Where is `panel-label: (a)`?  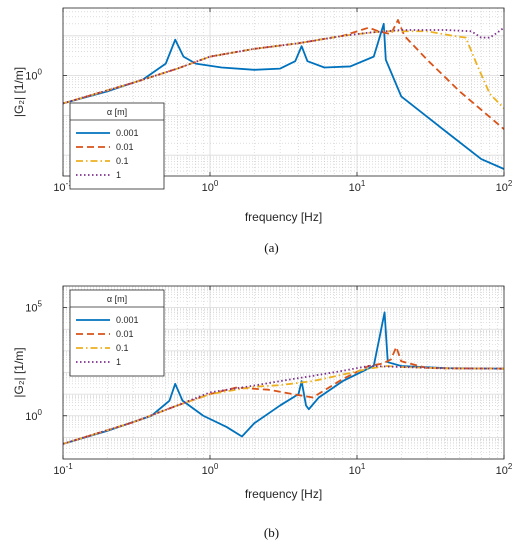
panel-label: (a) is located at coordinates (271, 247).